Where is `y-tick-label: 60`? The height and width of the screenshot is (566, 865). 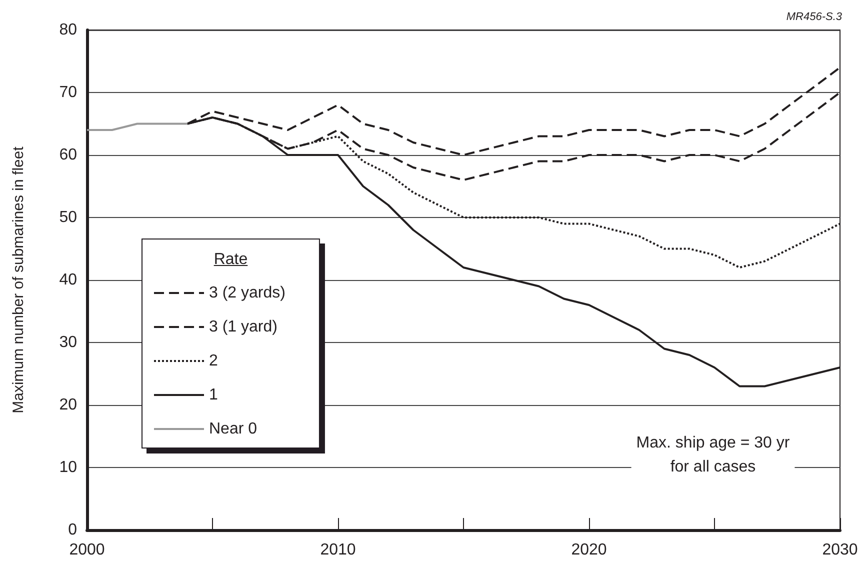
y-tick-label: 60 is located at coordinates (68, 155).